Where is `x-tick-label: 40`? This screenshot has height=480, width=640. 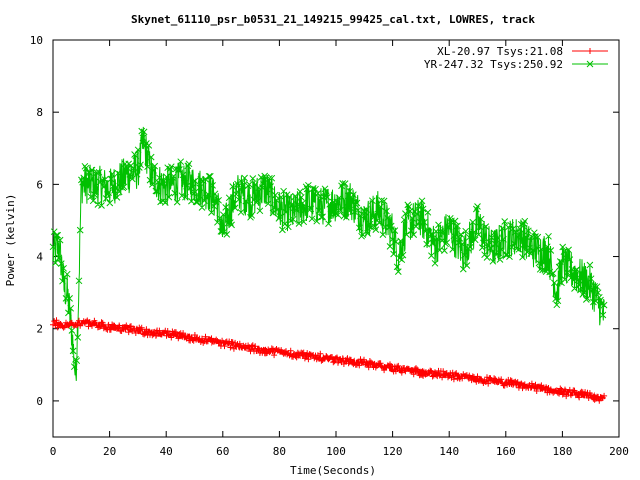 x-tick-label: 40 is located at coordinates (166, 451).